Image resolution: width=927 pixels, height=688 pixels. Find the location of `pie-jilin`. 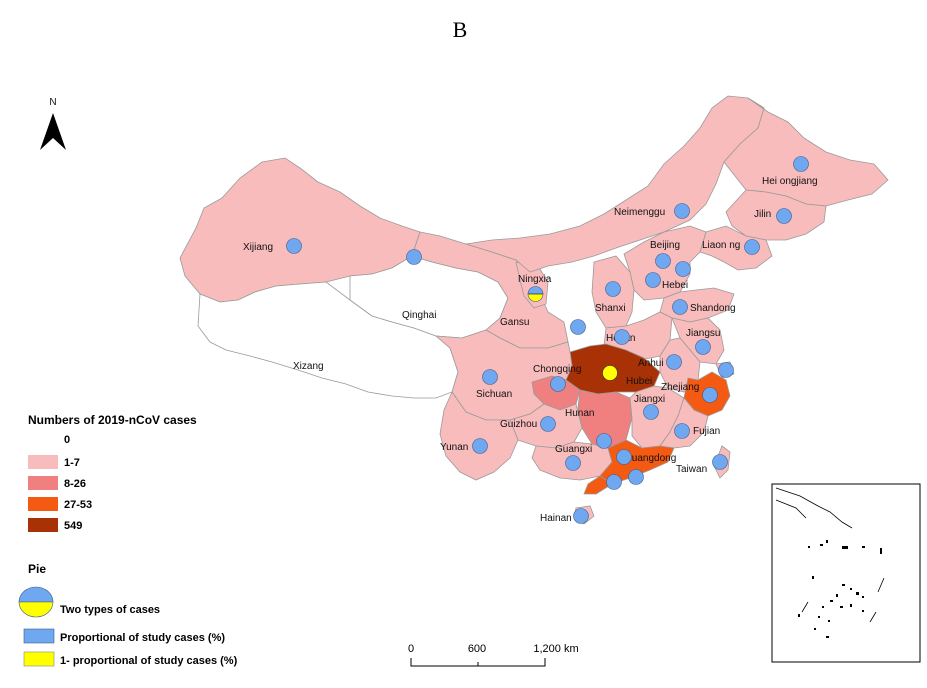

pie-jilin is located at coordinates (784, 216).